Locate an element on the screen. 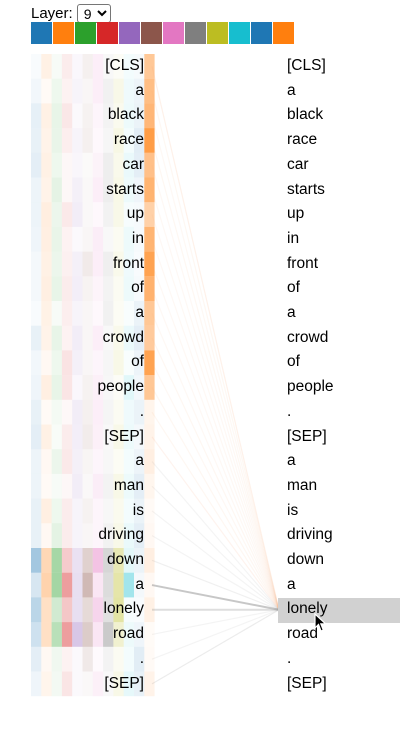 The width and height of the screenshot is (403, 731). right-token: car is located at coordinates (298, 164).